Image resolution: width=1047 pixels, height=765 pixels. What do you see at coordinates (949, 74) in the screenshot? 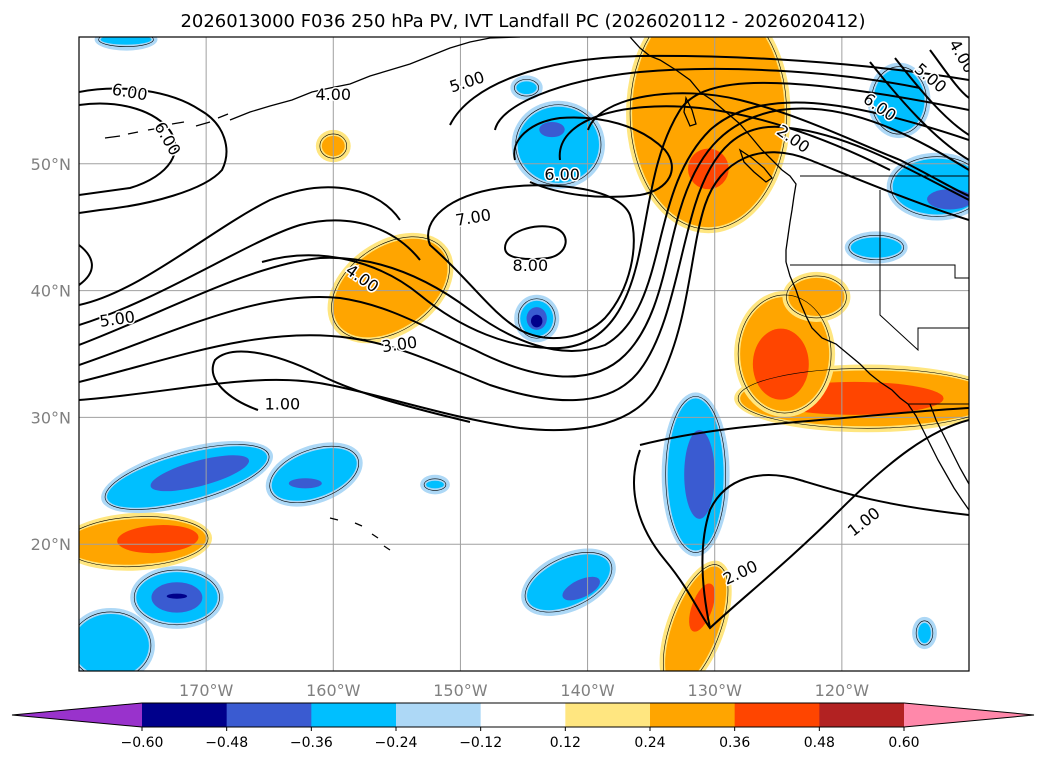
I see `contour-4-east` at bounding box center [949, 74].